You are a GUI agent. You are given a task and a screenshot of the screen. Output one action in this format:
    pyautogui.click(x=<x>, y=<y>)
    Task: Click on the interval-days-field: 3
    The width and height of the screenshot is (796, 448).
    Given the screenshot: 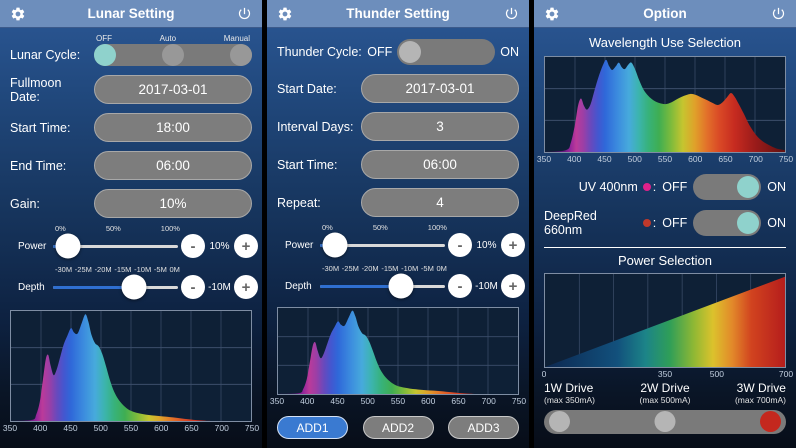 What is the action you would take?
    pyautogui.click(x=440, y=126)
    